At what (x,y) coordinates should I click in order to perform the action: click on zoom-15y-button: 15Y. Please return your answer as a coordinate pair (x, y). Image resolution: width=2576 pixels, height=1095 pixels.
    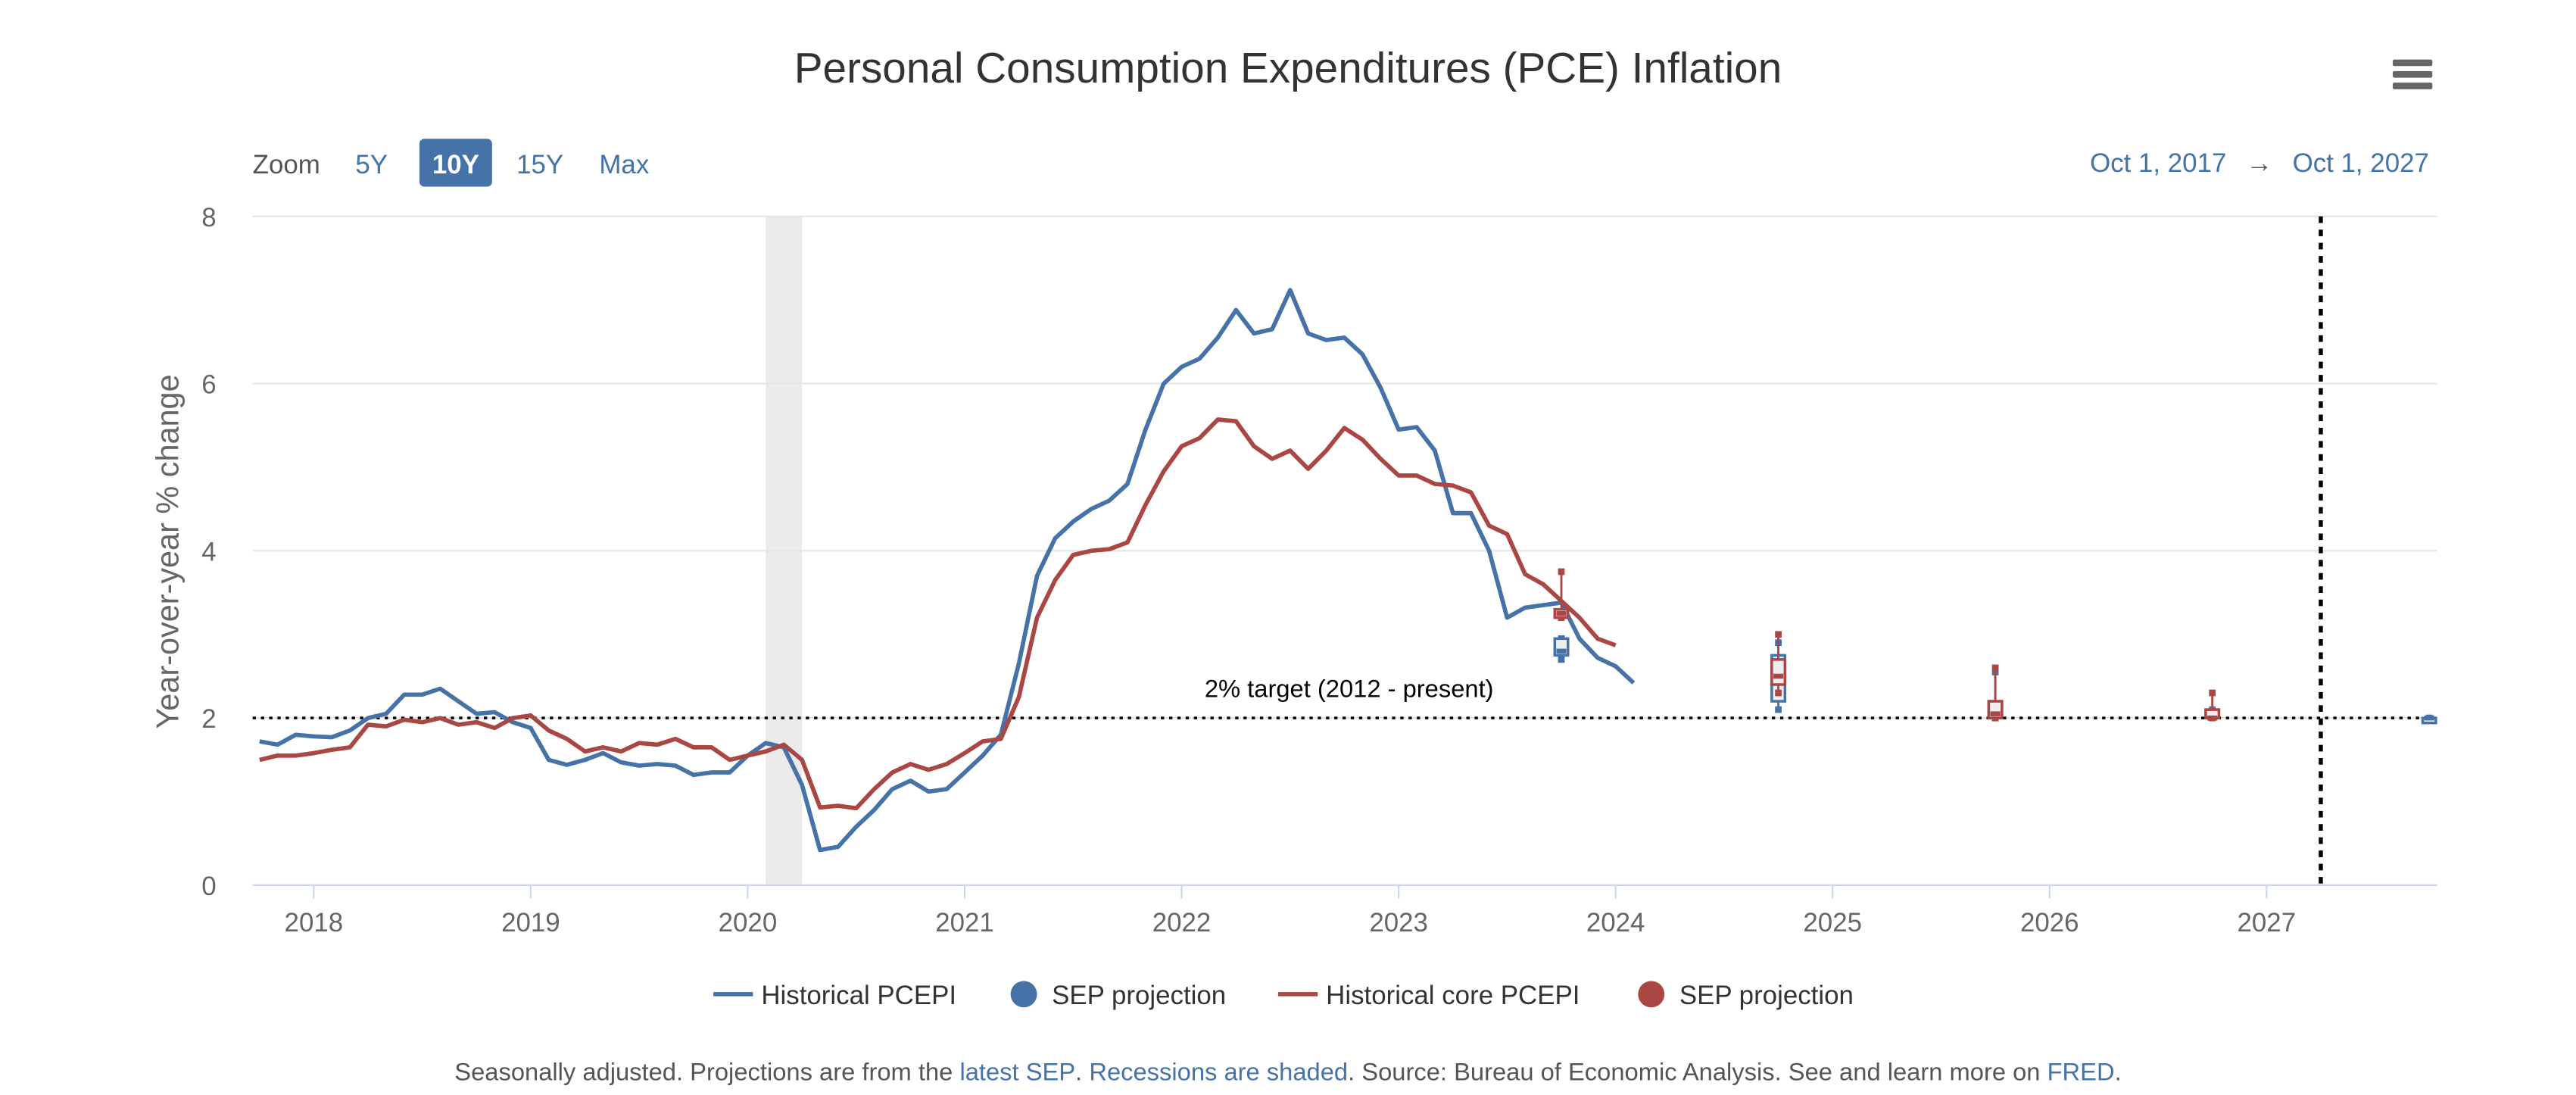
    Looking at the image, I should click on (539, 164).